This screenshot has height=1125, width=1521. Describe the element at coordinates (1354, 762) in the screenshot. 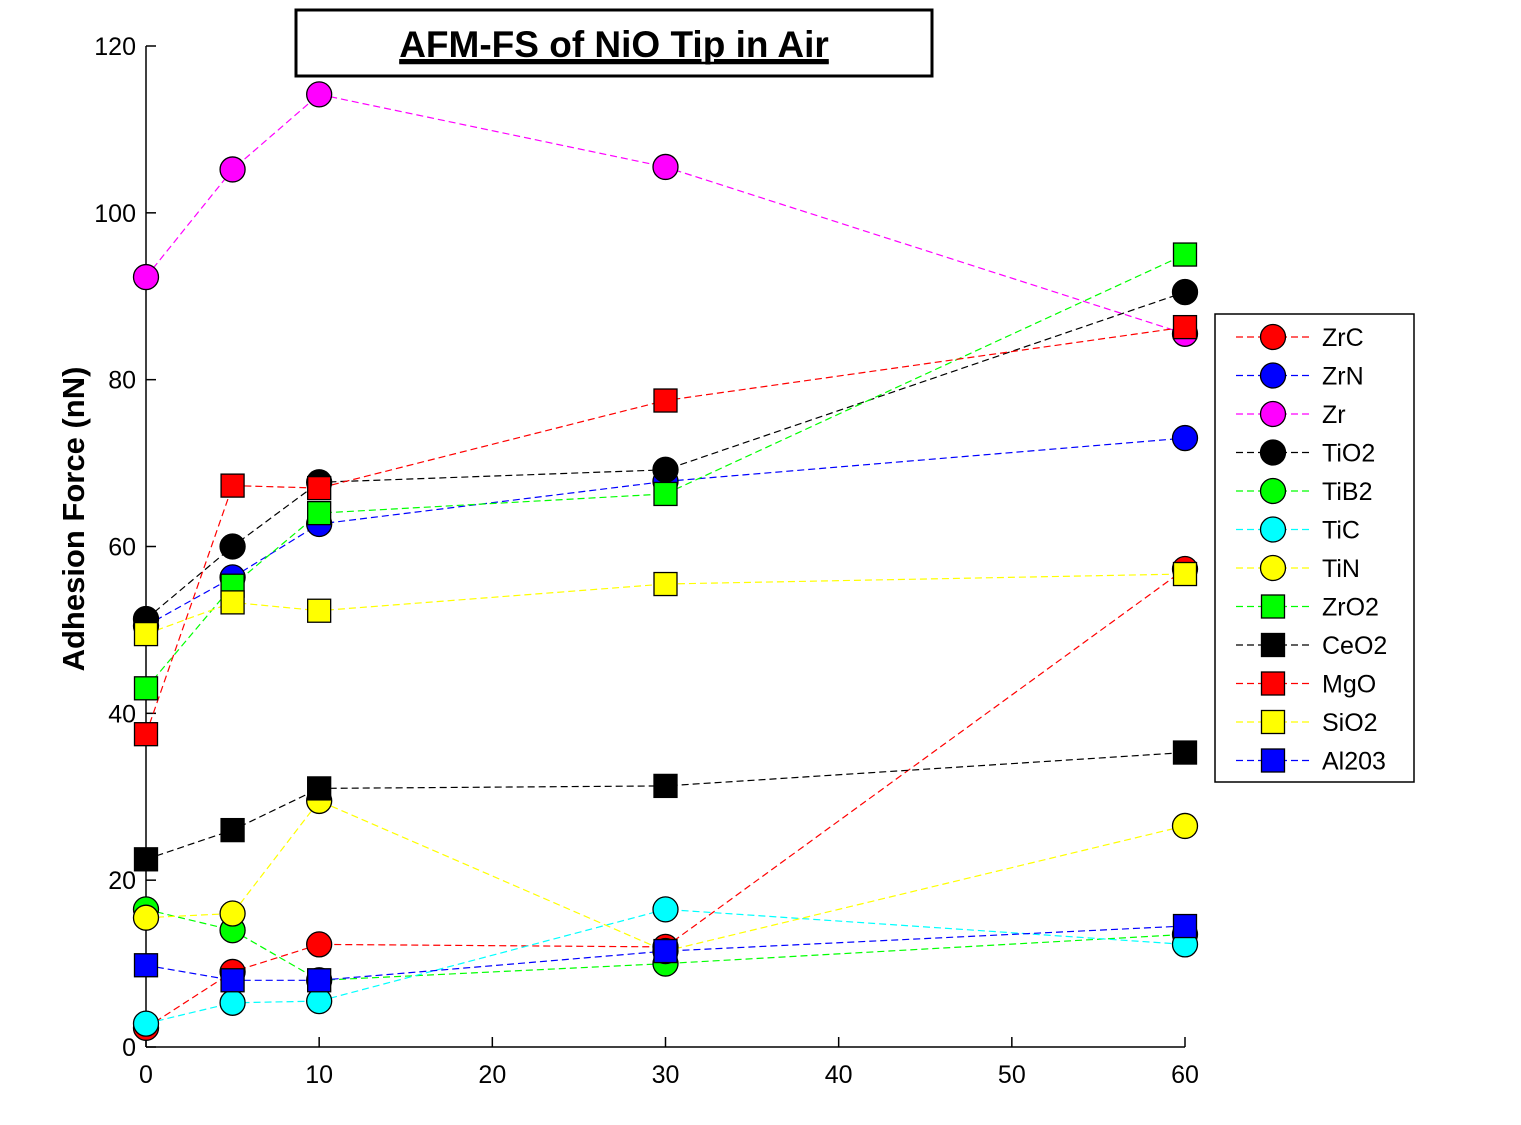

I see `legend-label: Al203` at that location.